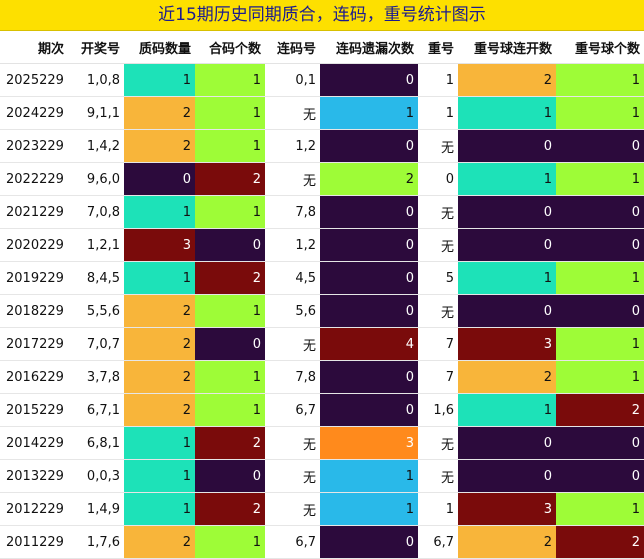 Image resolution: width=644 pixels, height=559 pixels. Describe the element at coordinates (507, 344) in the screenshot. I see `repeat-streak-cell: 3` at that location.